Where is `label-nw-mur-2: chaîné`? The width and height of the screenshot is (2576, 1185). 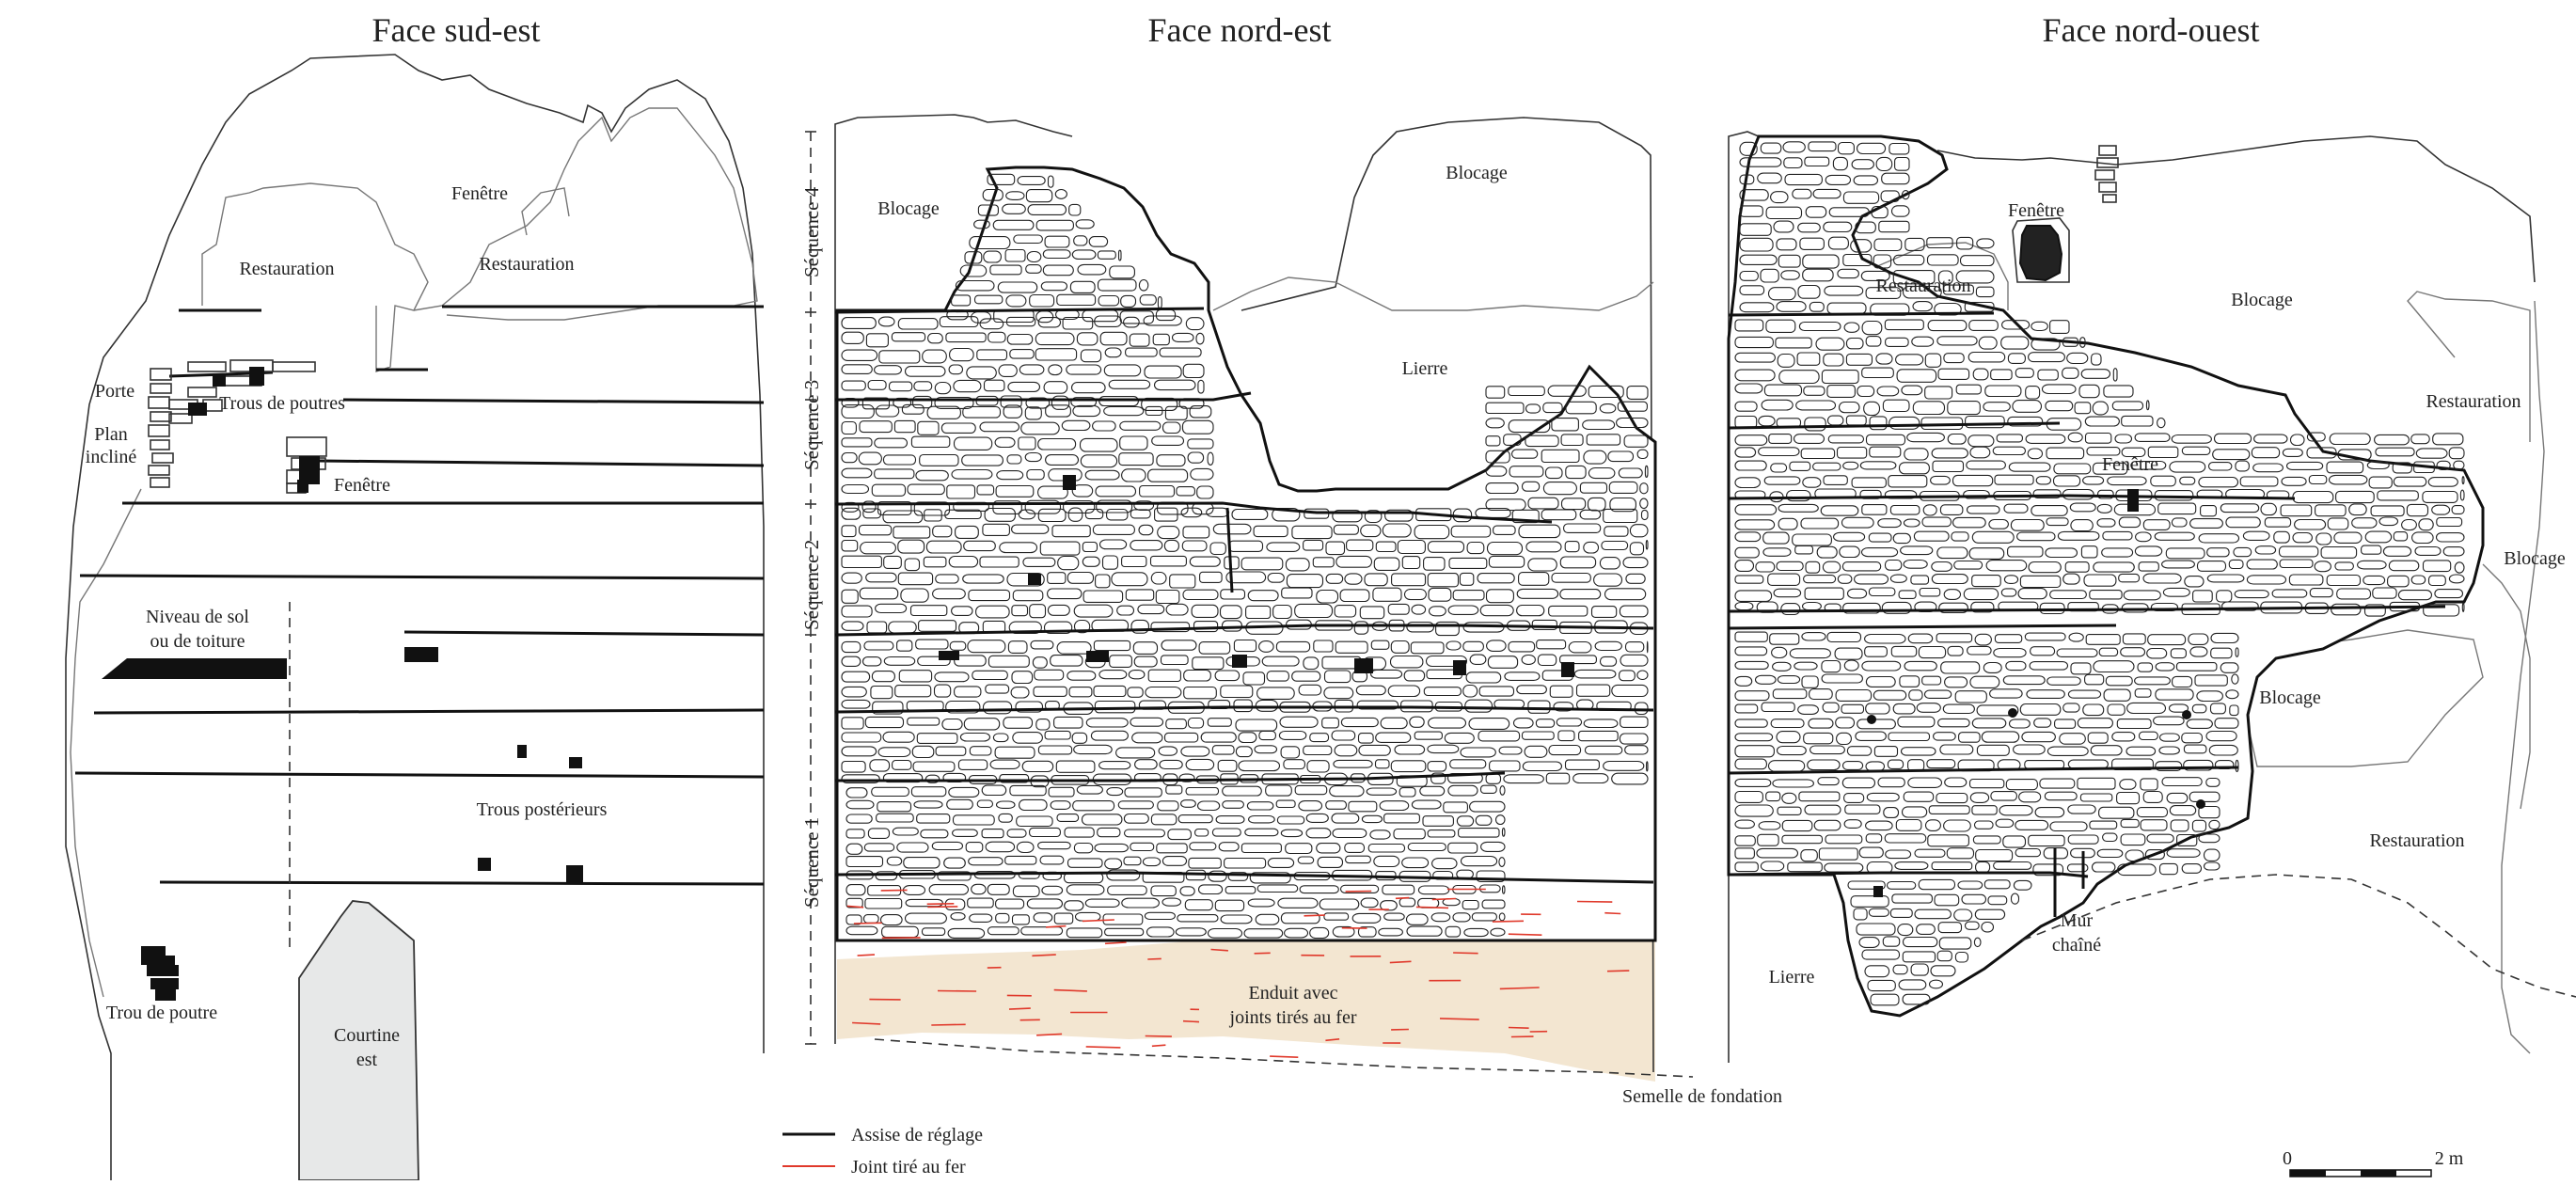 label-nw-mur-2: chaîné is located at coordinates (2076, 945).